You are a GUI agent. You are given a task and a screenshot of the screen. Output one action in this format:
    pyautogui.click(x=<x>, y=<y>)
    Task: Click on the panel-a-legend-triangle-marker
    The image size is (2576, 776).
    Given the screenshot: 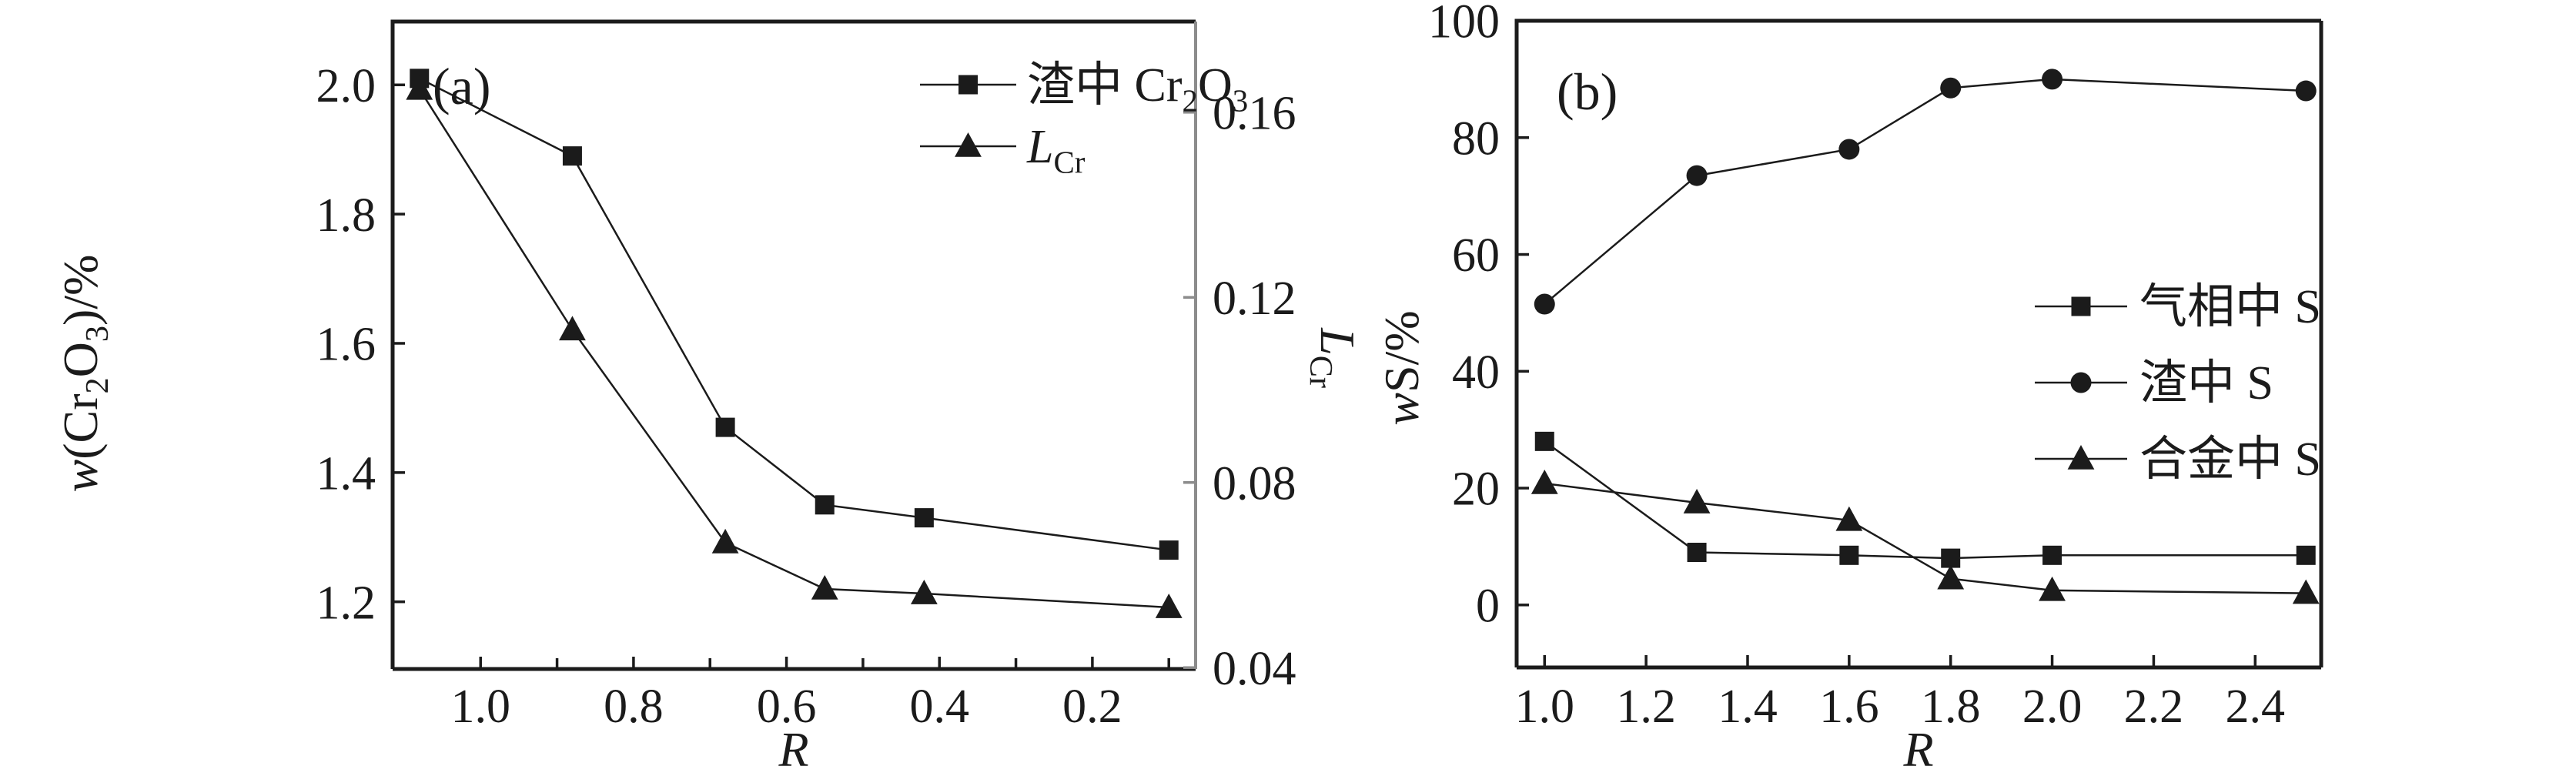 What is the action you would take?
    pyautogui.click(x=969, y=145)
    